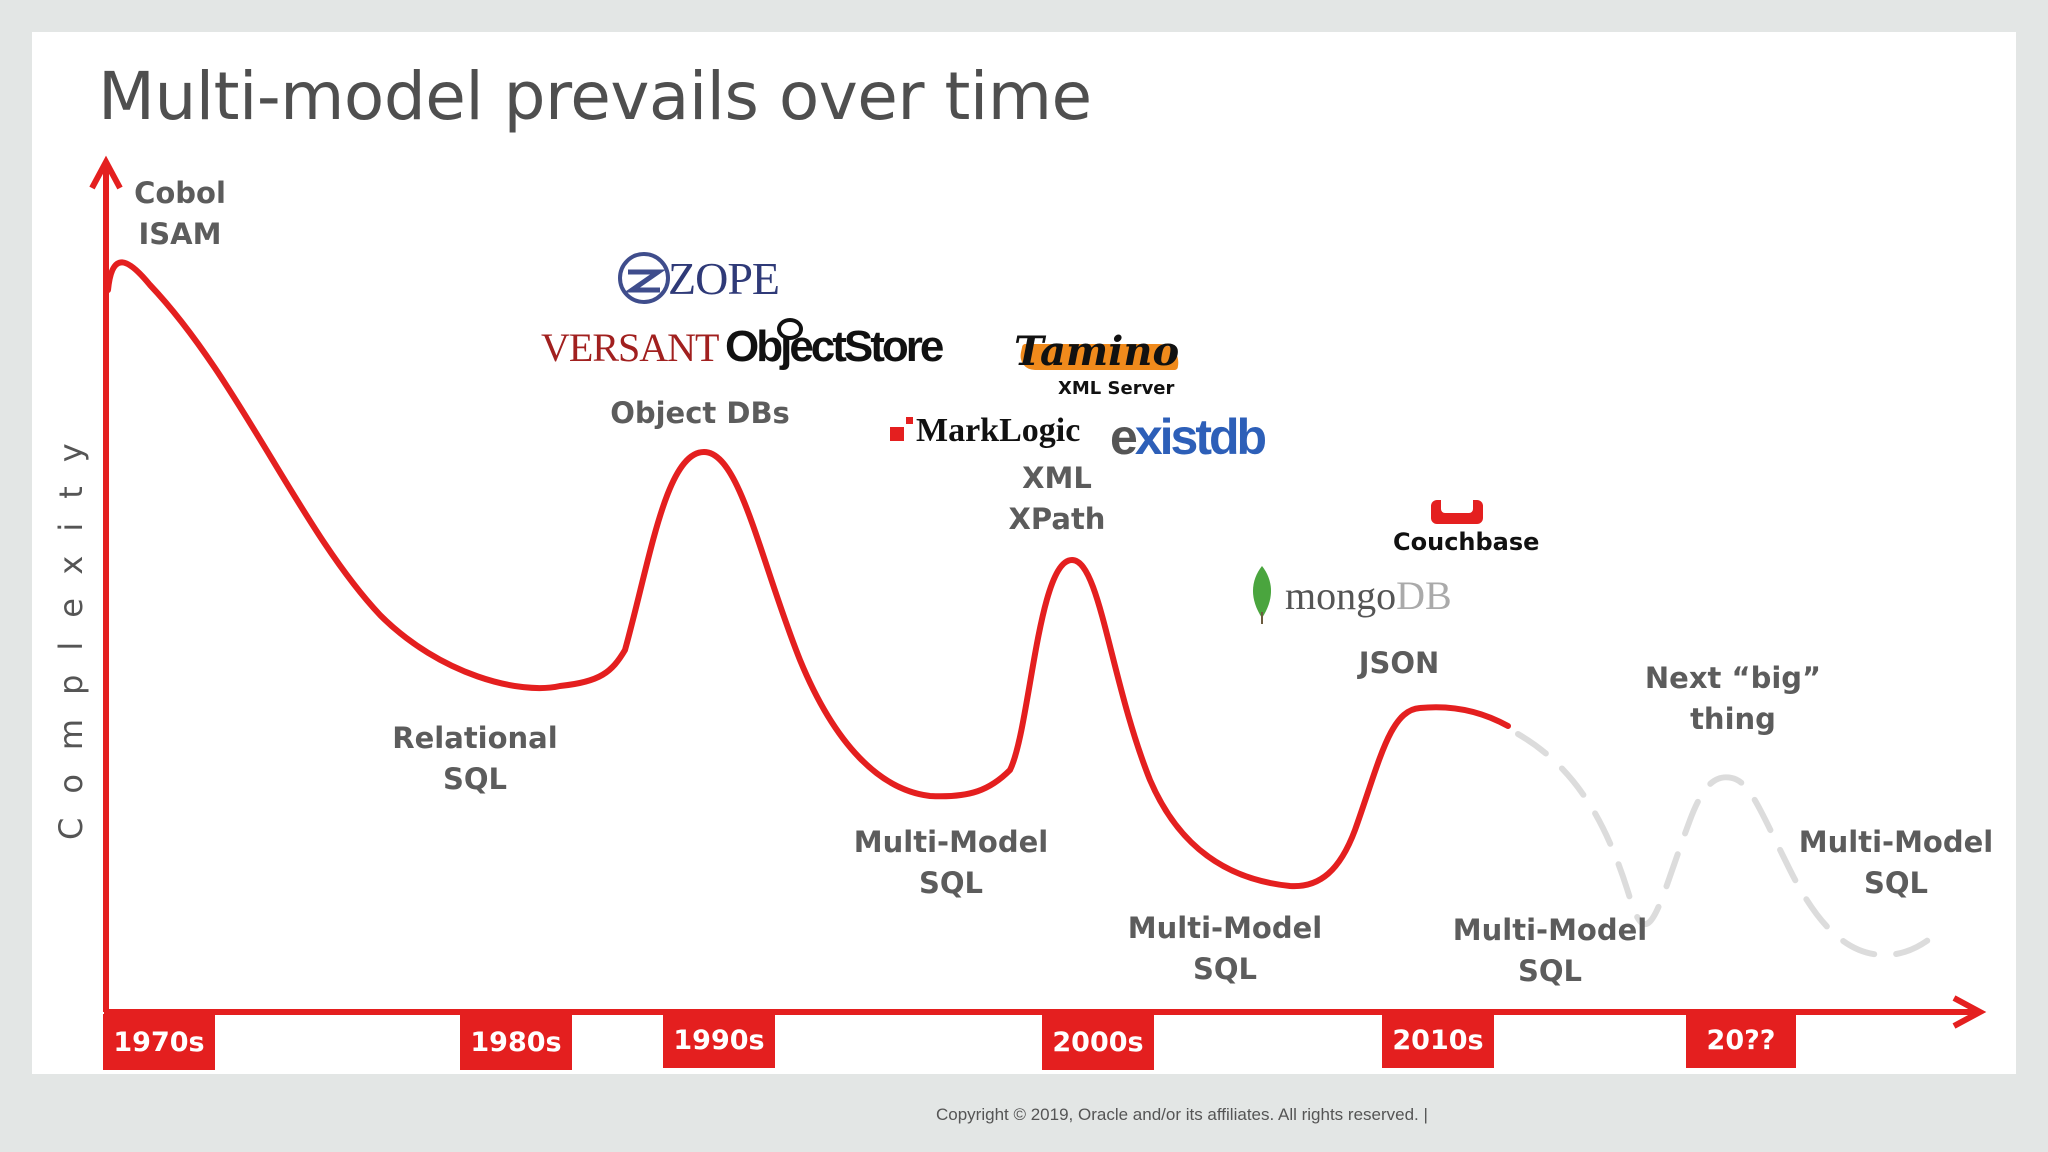  What do you see at coordinates (180, 193) in the screenshot?
I see `label-line: Cobol` at bounding box center [180, 193].